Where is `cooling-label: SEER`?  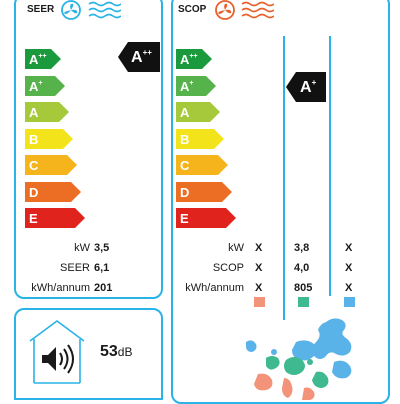 cooling-label: SEER is located at coordinates (41, 9).